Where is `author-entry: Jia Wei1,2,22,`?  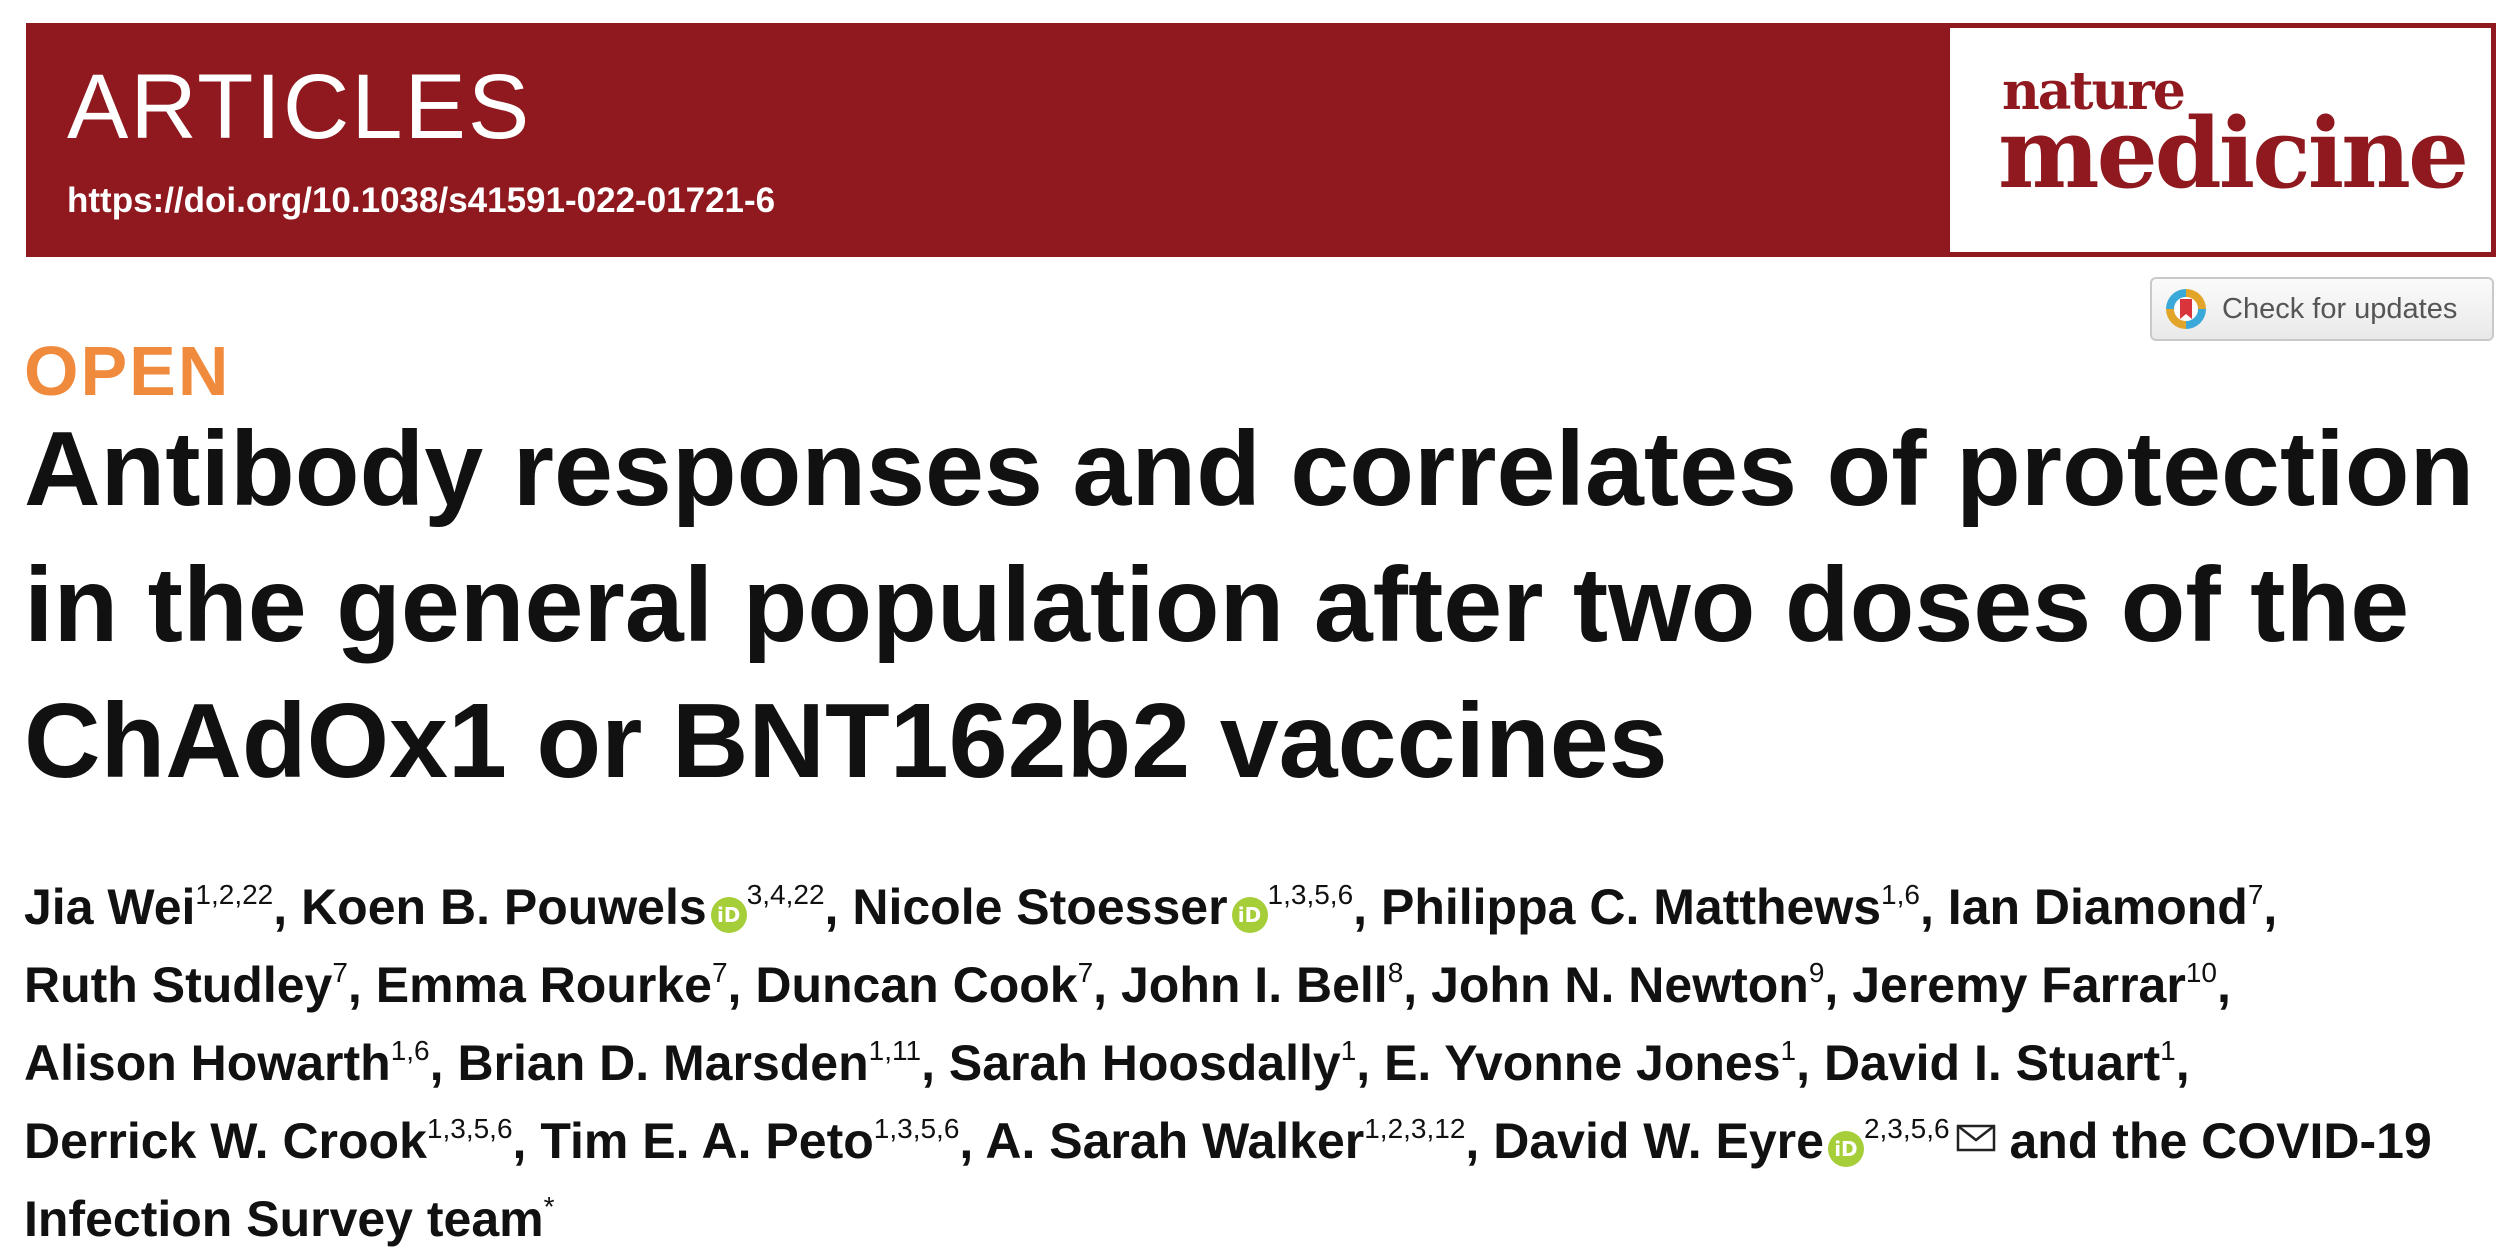 author-entry: Jia Wei1,2,22, is located at coordinates (156, 907).